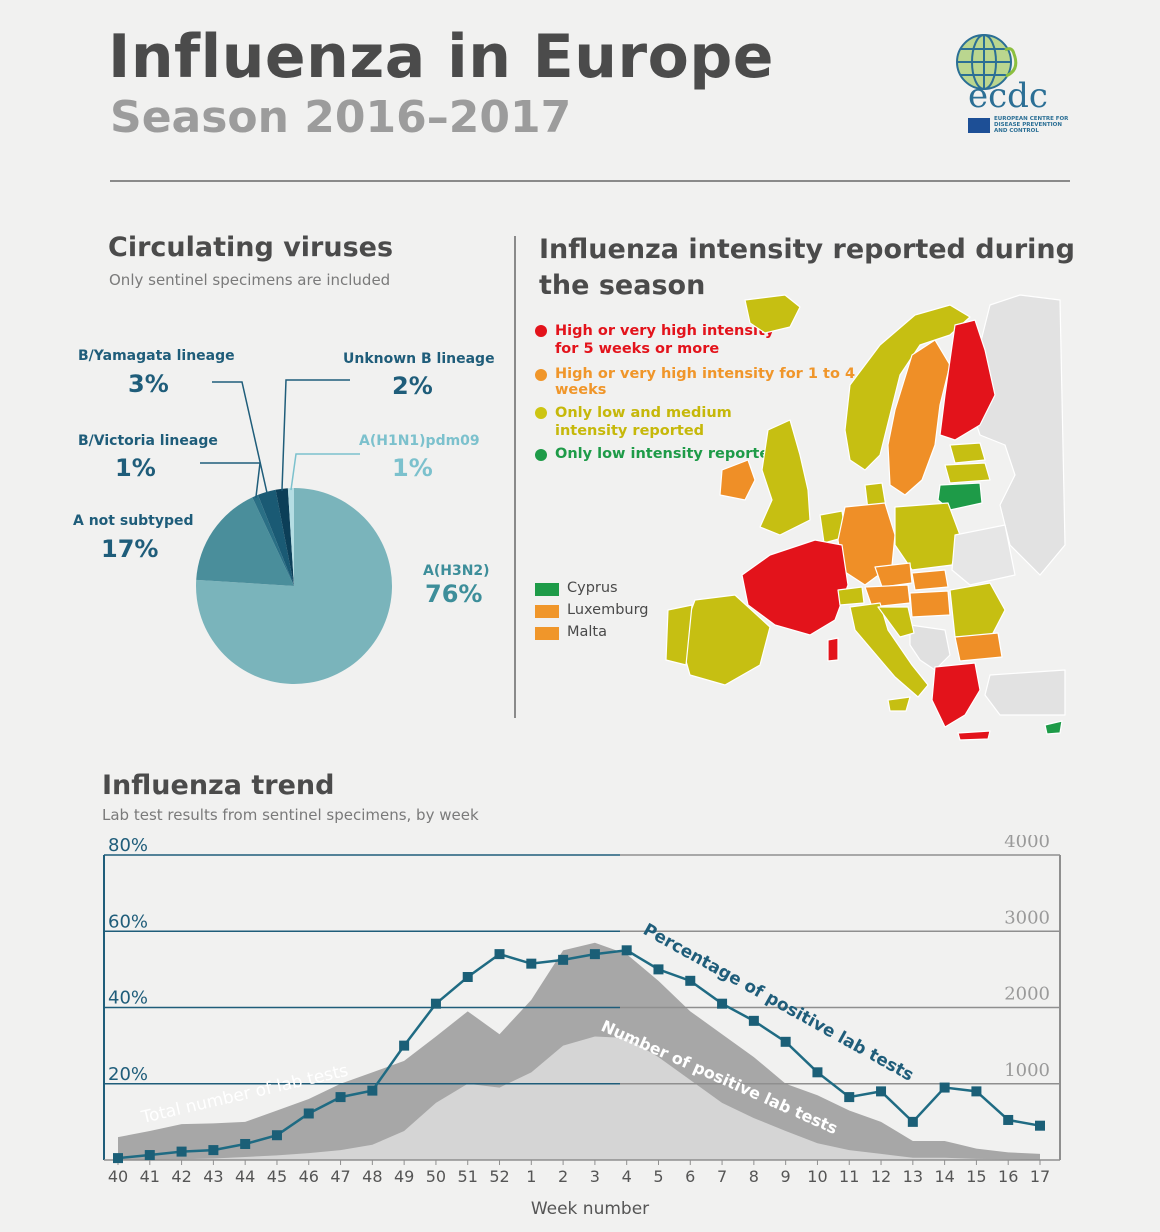 Image resolution: width=1160 pixels, height=1232 pixels. Describe the element at coordinates (1027, 1070) in the screenshot. I see `y-right-tick-label: 1000` at that location.